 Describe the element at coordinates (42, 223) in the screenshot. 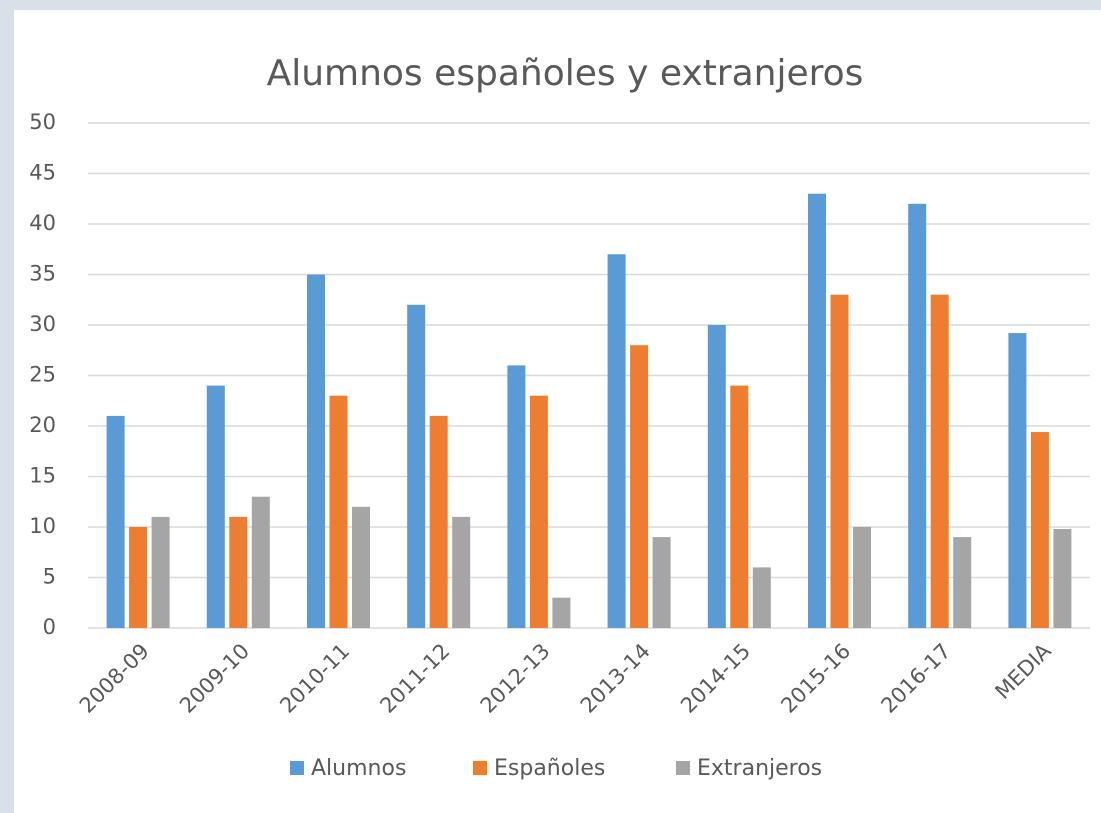

I see `y-tick-label: 40` at that location.